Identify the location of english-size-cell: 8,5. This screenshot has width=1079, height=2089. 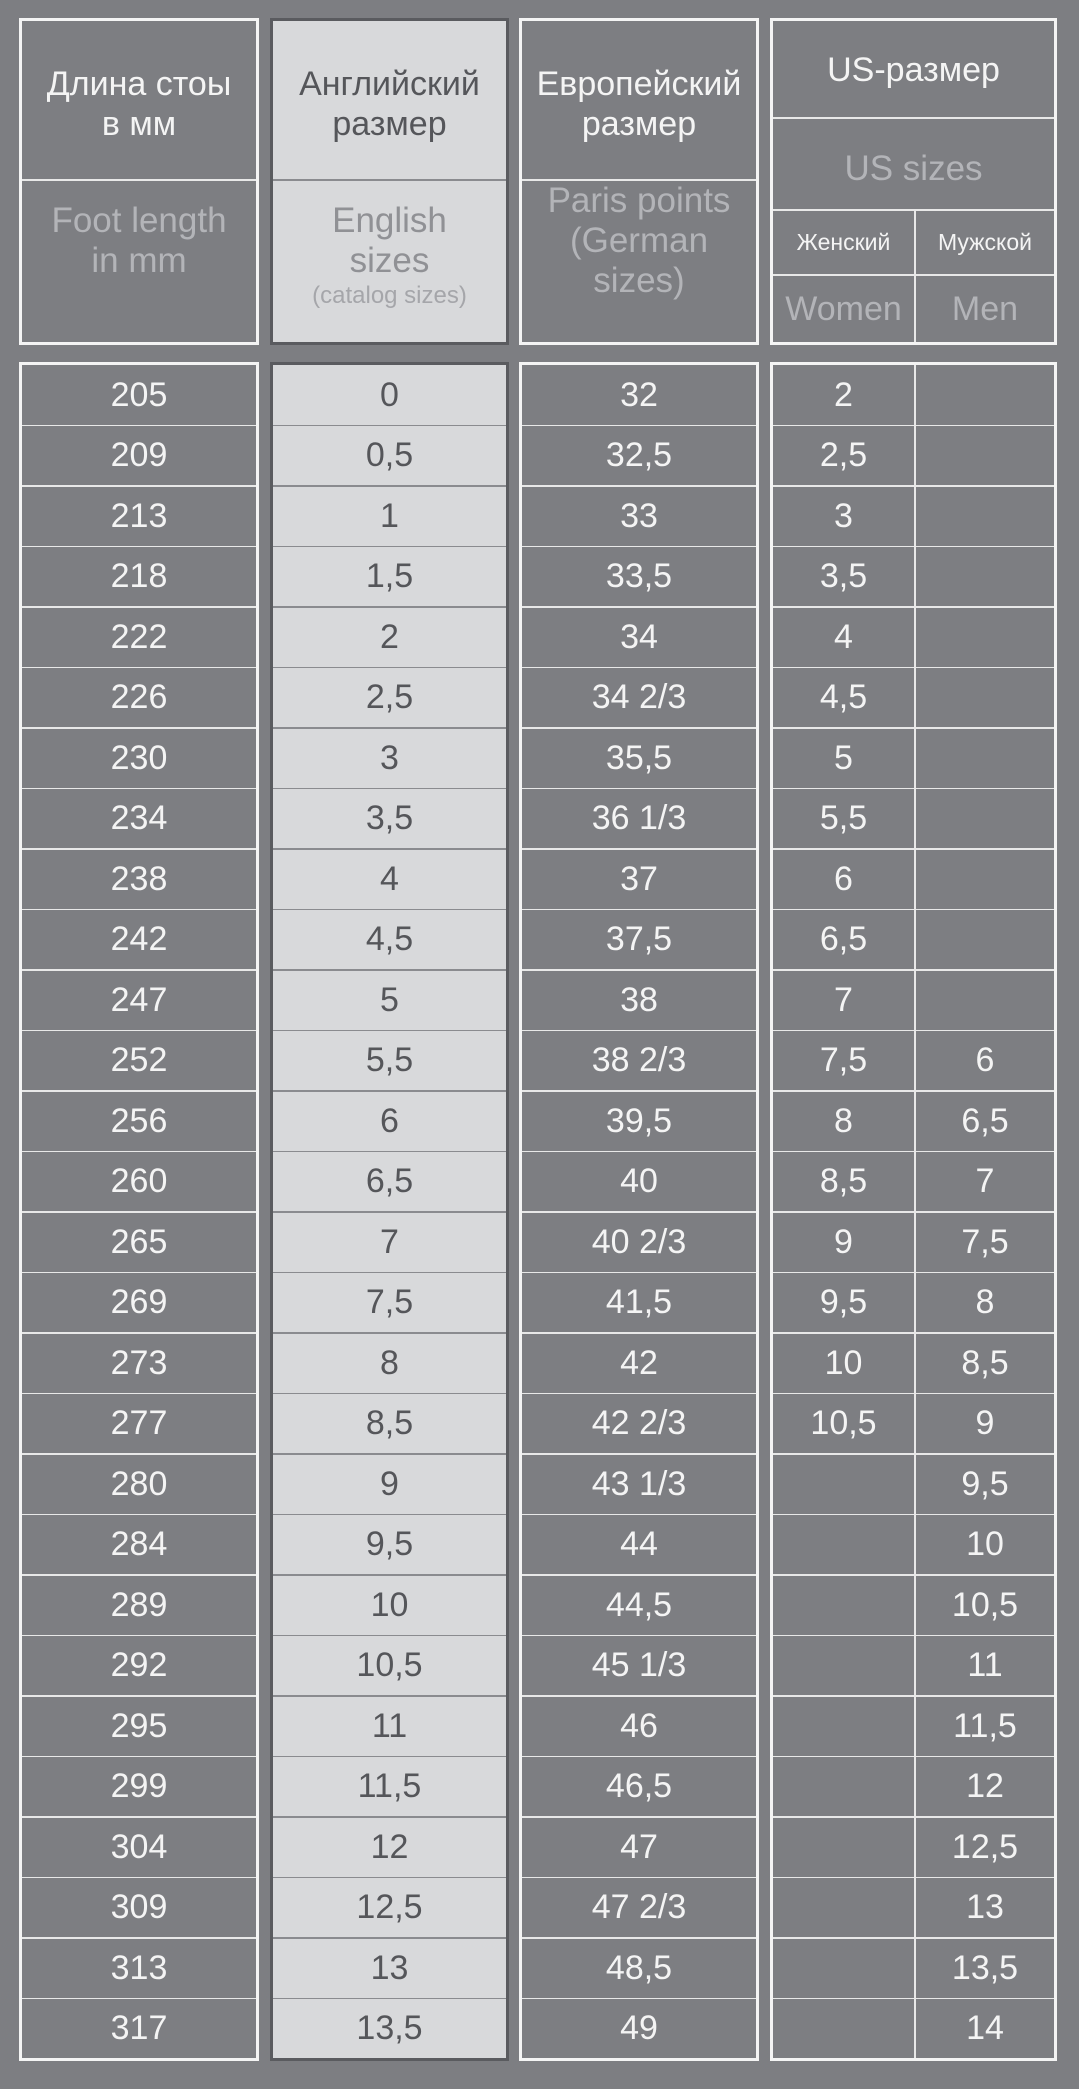
(389, 1423).